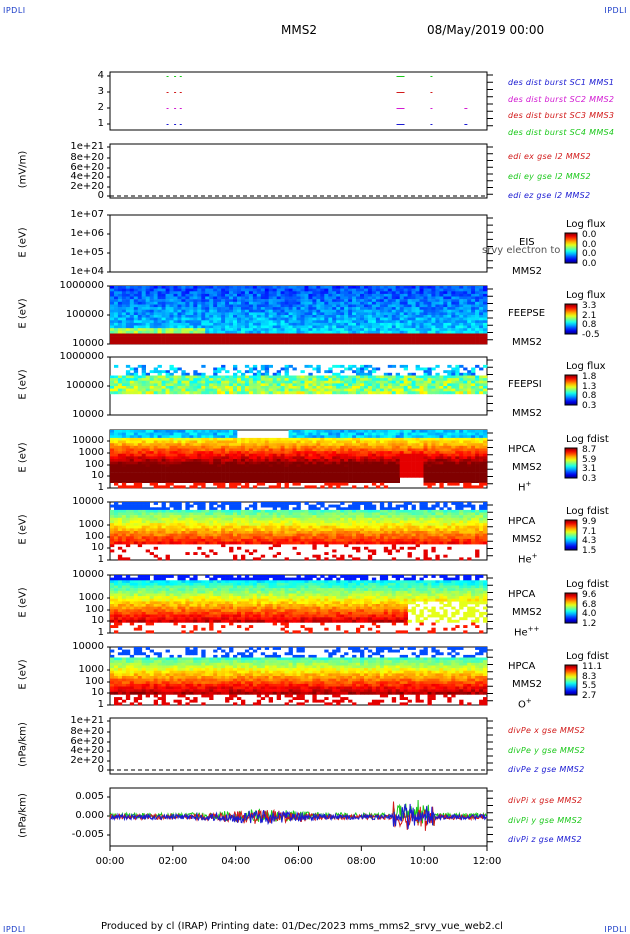 The height and width of the screenshot is (934, 630). I want to click on burst-markers, so click(317, 100).